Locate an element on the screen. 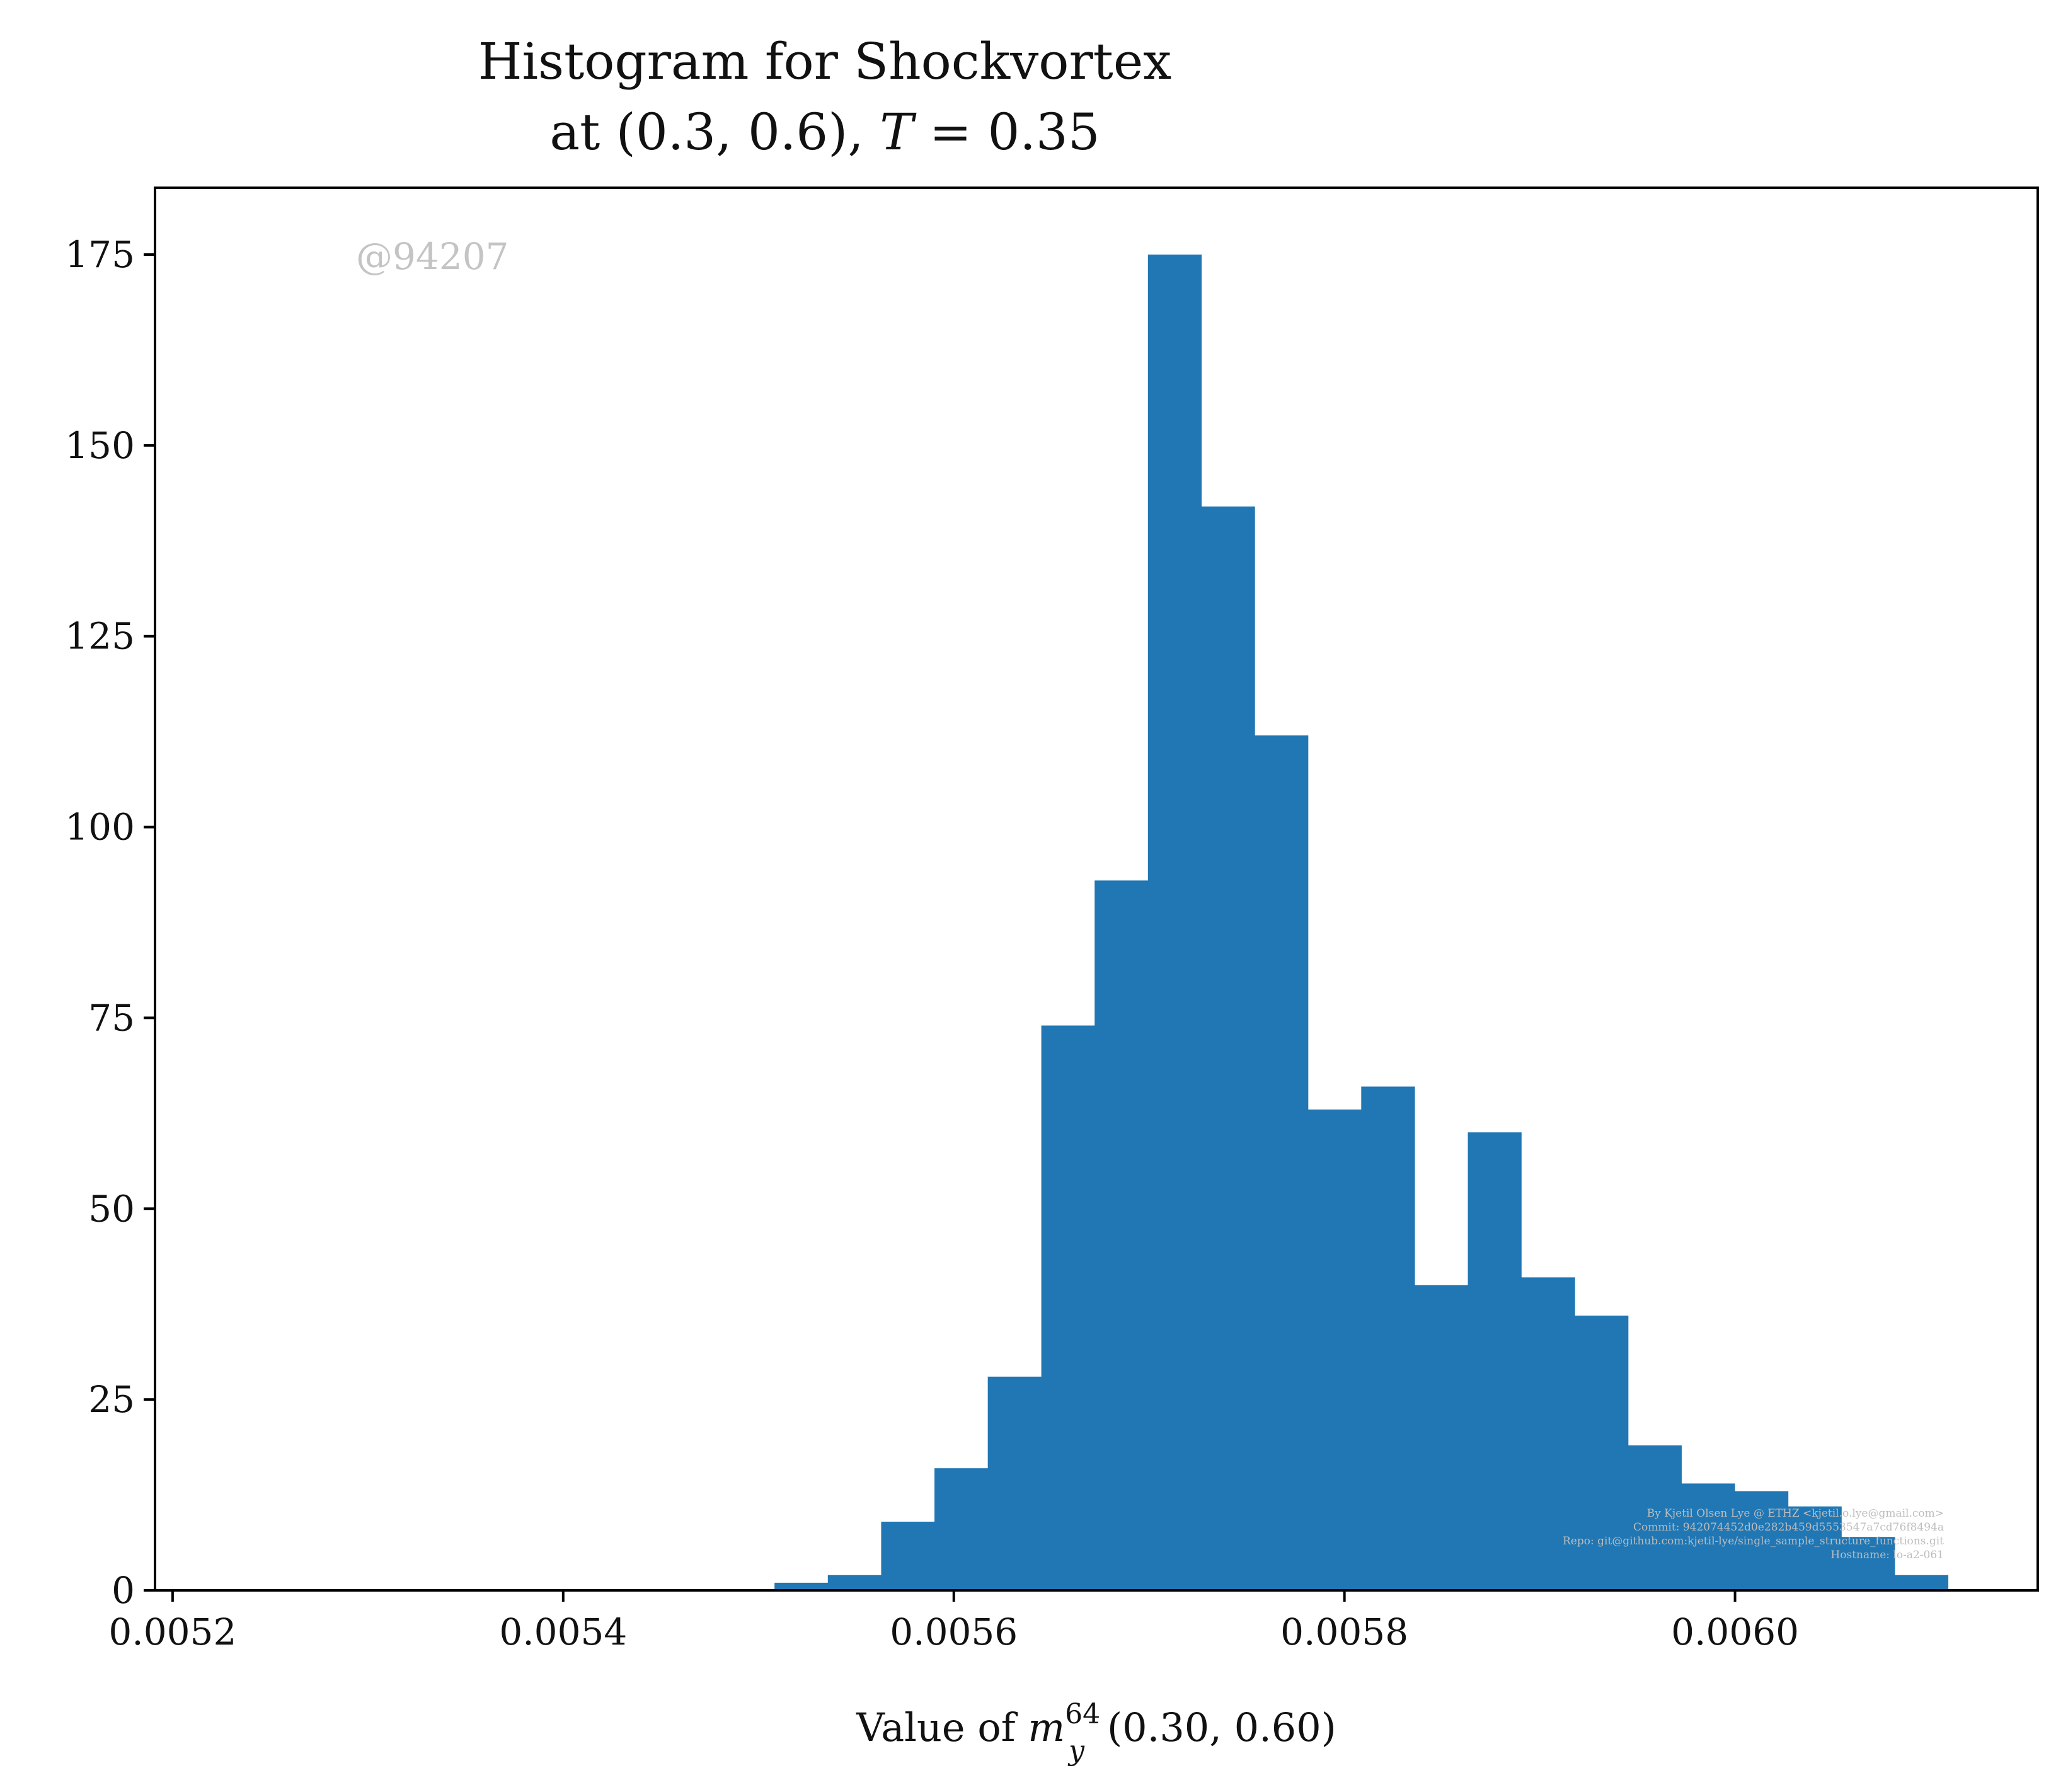 This screenshot has height=1792, width=2068. x-tick-label: 0.0052 is located at coordinates (172, 1632).